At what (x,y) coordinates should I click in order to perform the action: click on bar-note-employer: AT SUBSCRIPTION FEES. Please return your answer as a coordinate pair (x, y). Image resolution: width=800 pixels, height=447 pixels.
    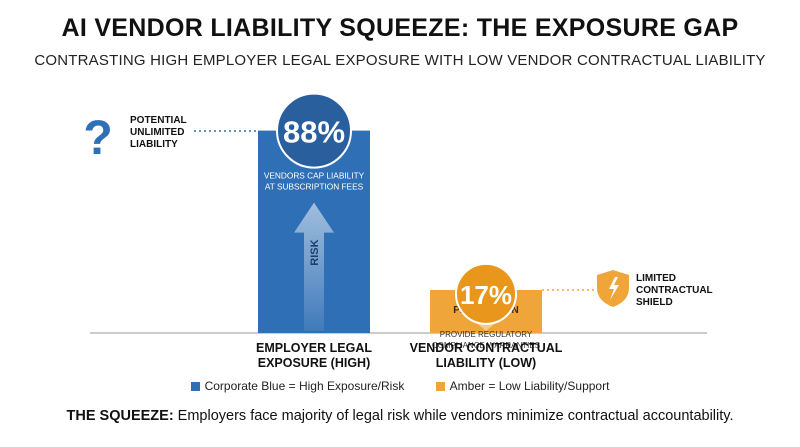
    Looking at the image, I should click on (314, 187).